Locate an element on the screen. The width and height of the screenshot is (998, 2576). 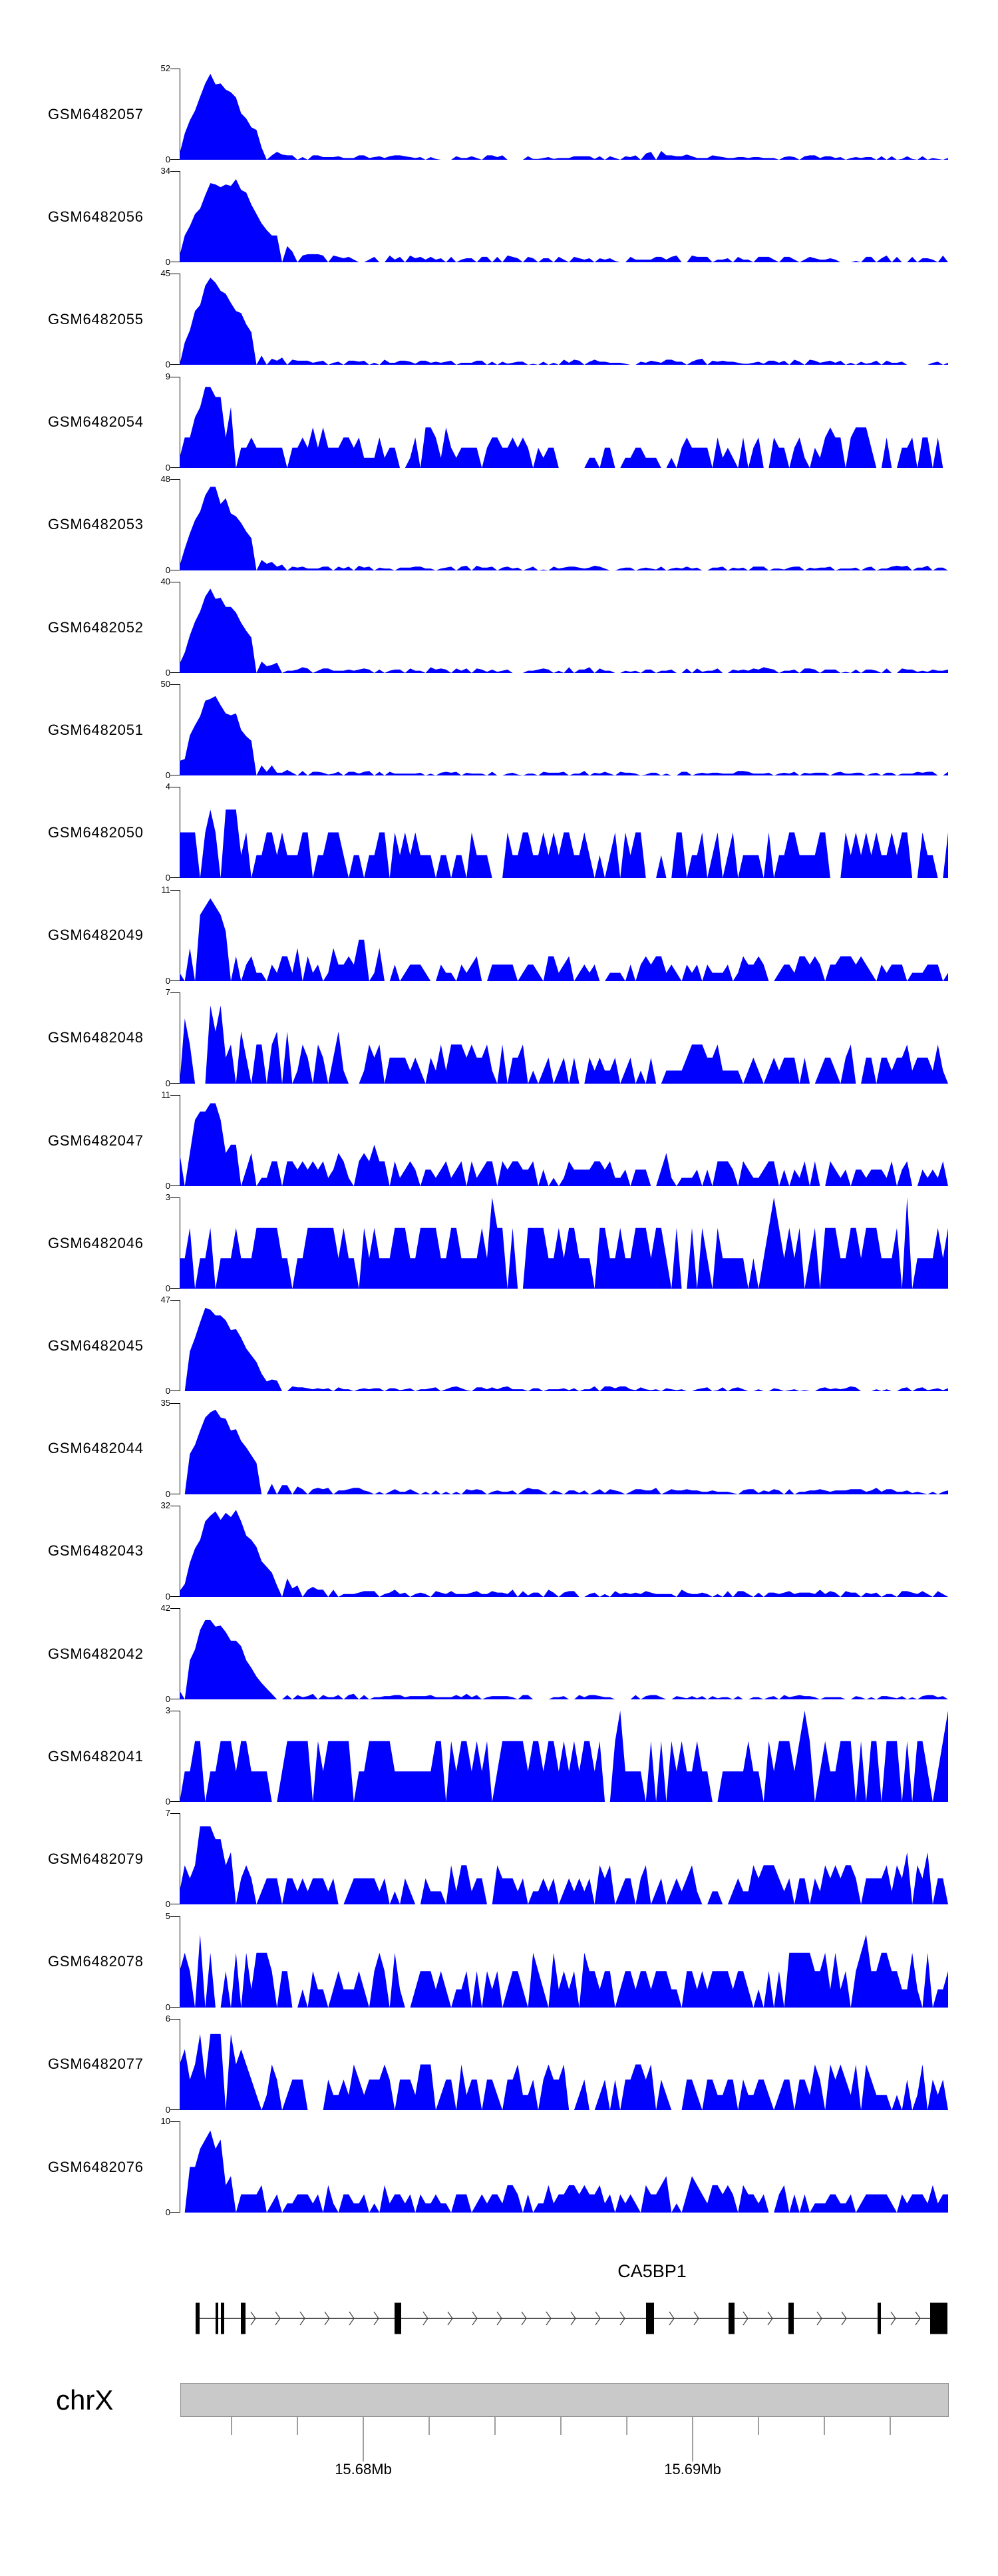
y-axis-max-label: 40 is located at coordinates (165, 581).